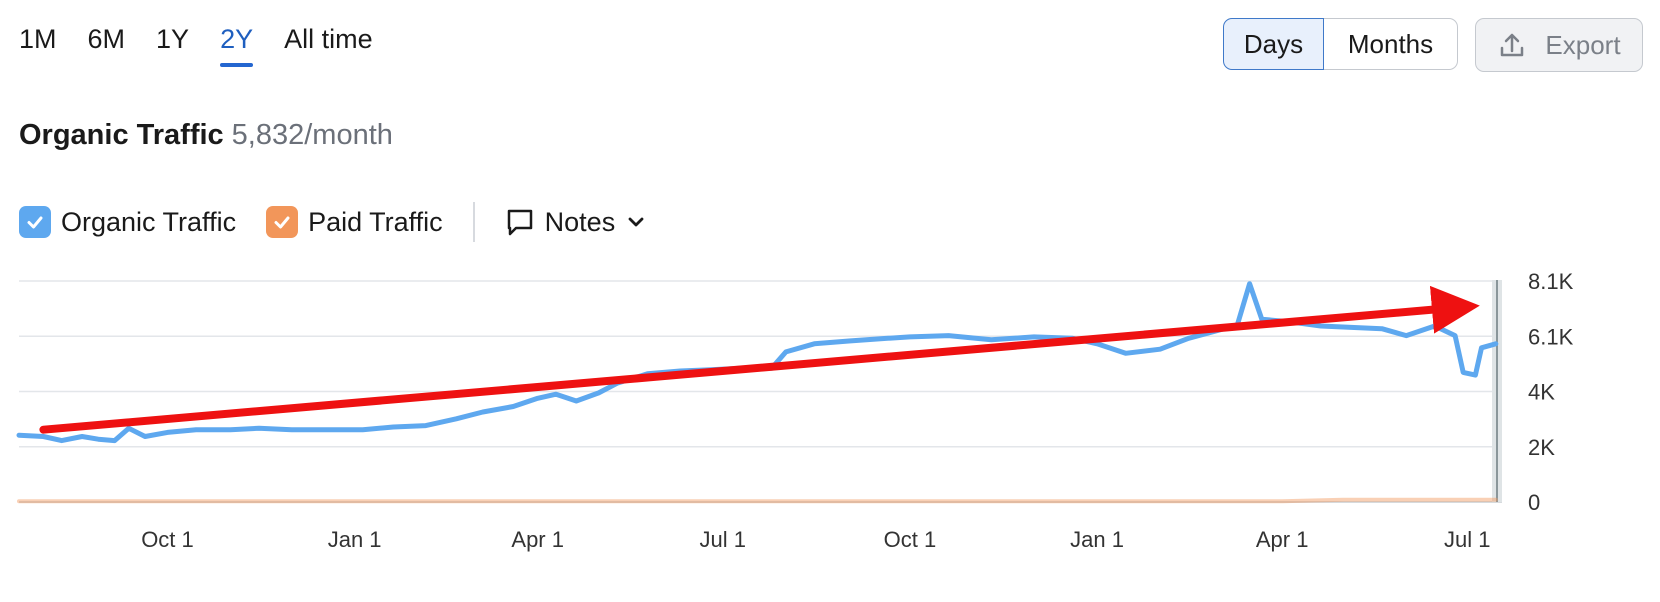  What do you see at coordinates (38, 39) in the screenshot?
I see `period-tab-1m: 1M` at bounding box center [38, 39].